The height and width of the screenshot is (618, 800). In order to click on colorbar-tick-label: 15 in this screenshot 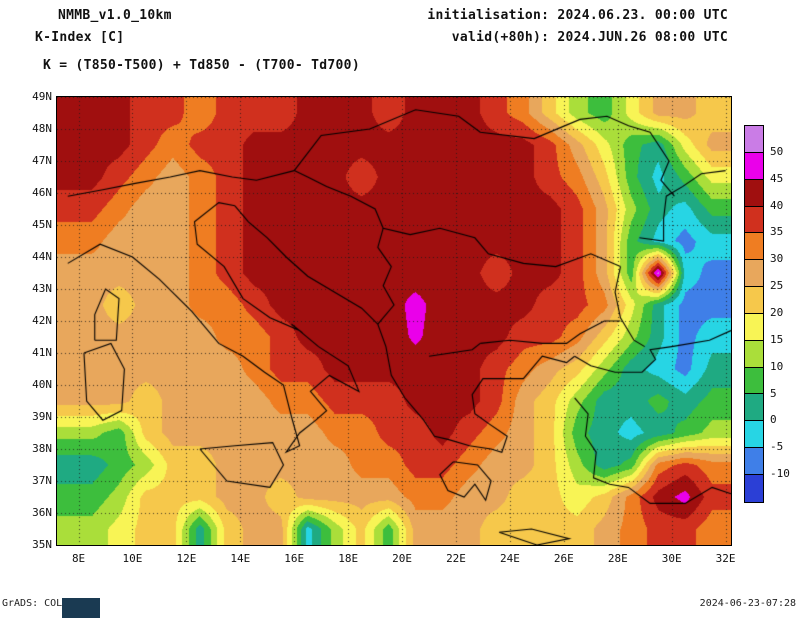, I will do `click(777, 339)`.